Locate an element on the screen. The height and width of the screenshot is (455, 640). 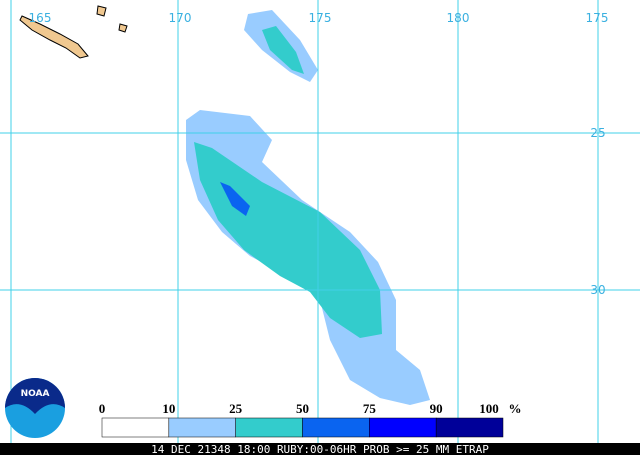
legend-label: 50 is located at coordinates (302, 408).